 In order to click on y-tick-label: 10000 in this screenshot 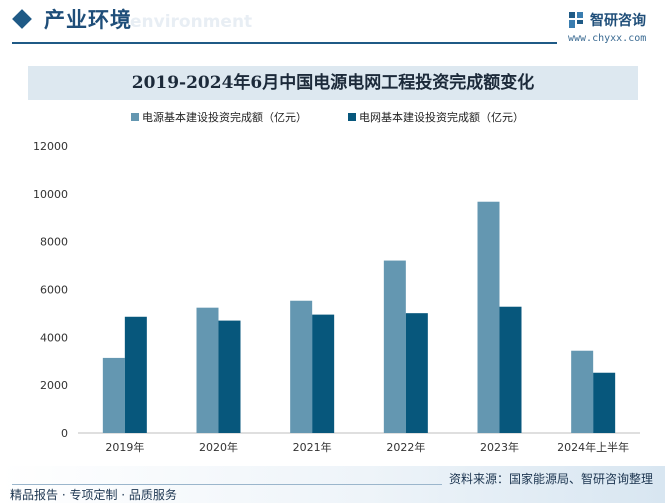, I will do `click(50, 194)`.